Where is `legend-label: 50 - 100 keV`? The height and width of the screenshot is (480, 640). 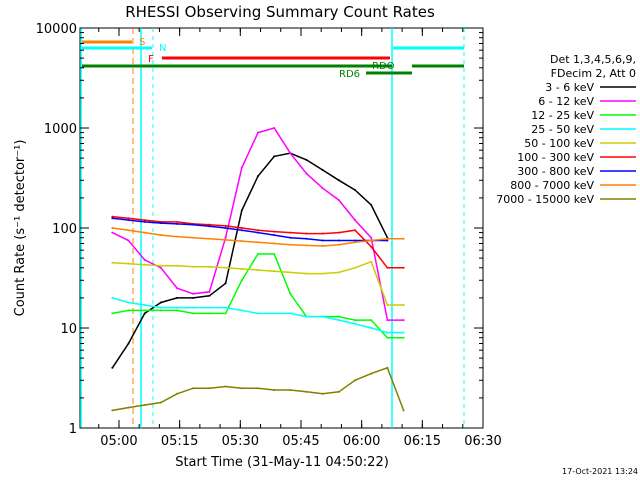
legend-label: 50 - 100 keV is located at coordinates (559, 143).